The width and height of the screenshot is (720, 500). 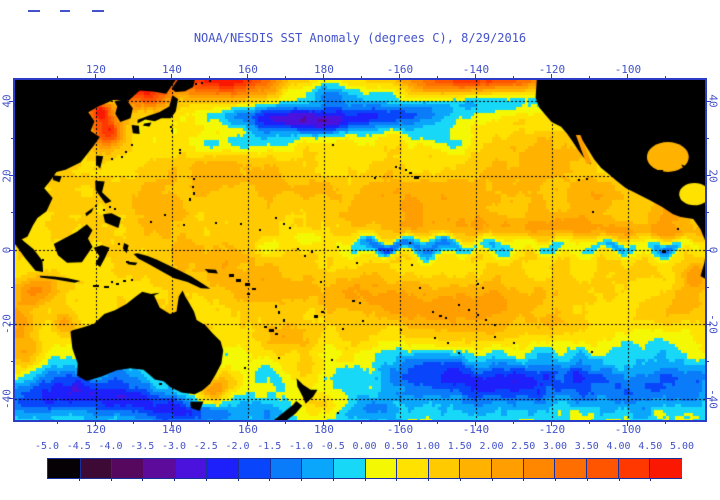 I want to click on lon-tick-label-top: -120, so click(x=552, y=69).